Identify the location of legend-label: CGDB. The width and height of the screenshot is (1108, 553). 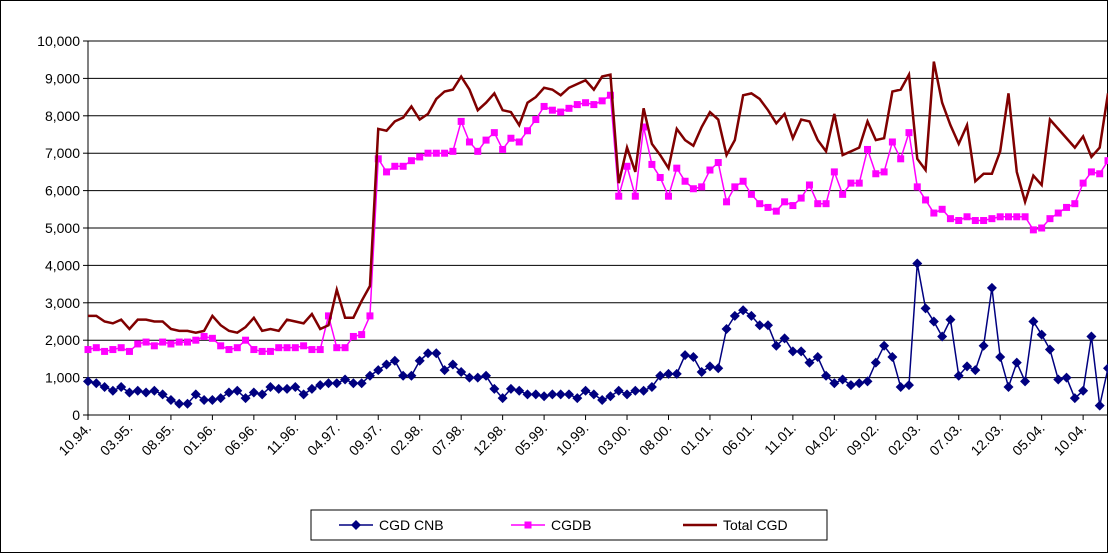
(571, 525).